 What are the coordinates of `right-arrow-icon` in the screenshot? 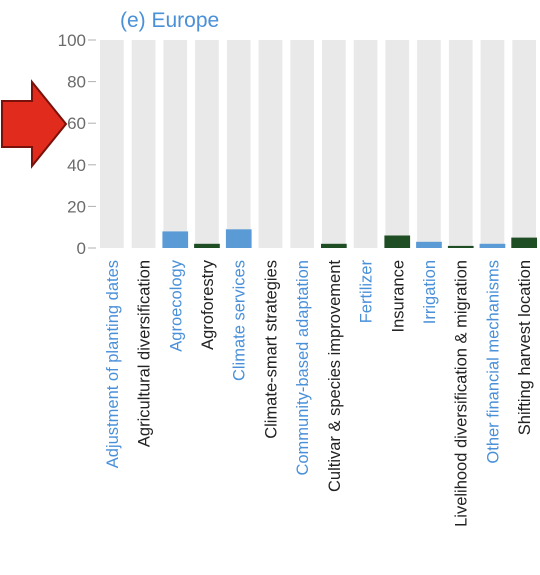 It's located at (34, 124).